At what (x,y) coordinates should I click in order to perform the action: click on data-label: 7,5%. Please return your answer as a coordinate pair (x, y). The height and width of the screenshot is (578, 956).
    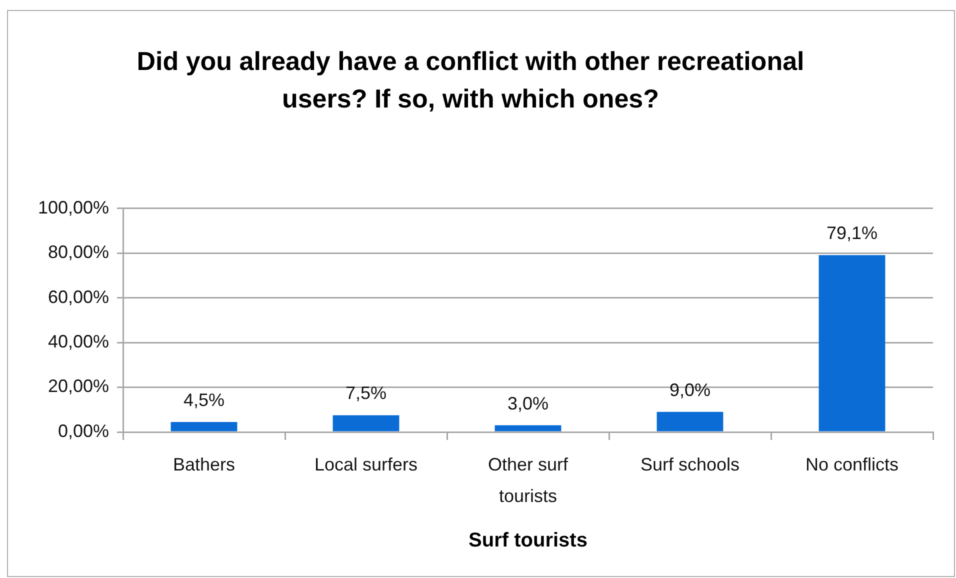
    Looking at the image, I should click on (366, 393).